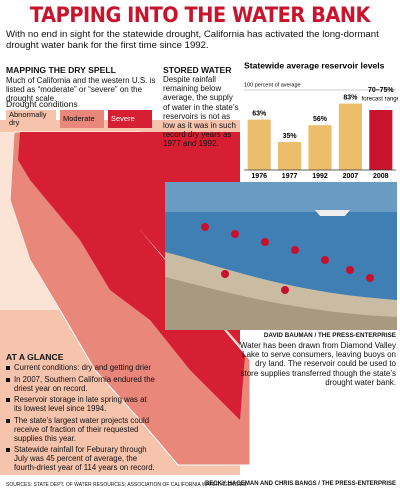 This screenshot has width=400, height=492. What do you see at coordinates (350, 97) in the screenshot?
I see `value-label: 83%` at bounding box center [350, 97].